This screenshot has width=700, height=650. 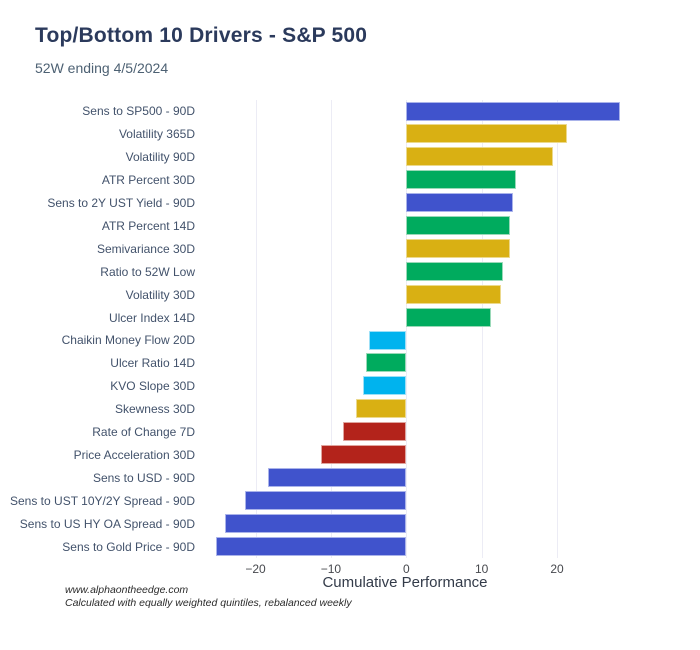 What do you see at coordinates (481, 569) in the screenshot?
I see `x-tick-label: 10` at bounding box center [481, 569].